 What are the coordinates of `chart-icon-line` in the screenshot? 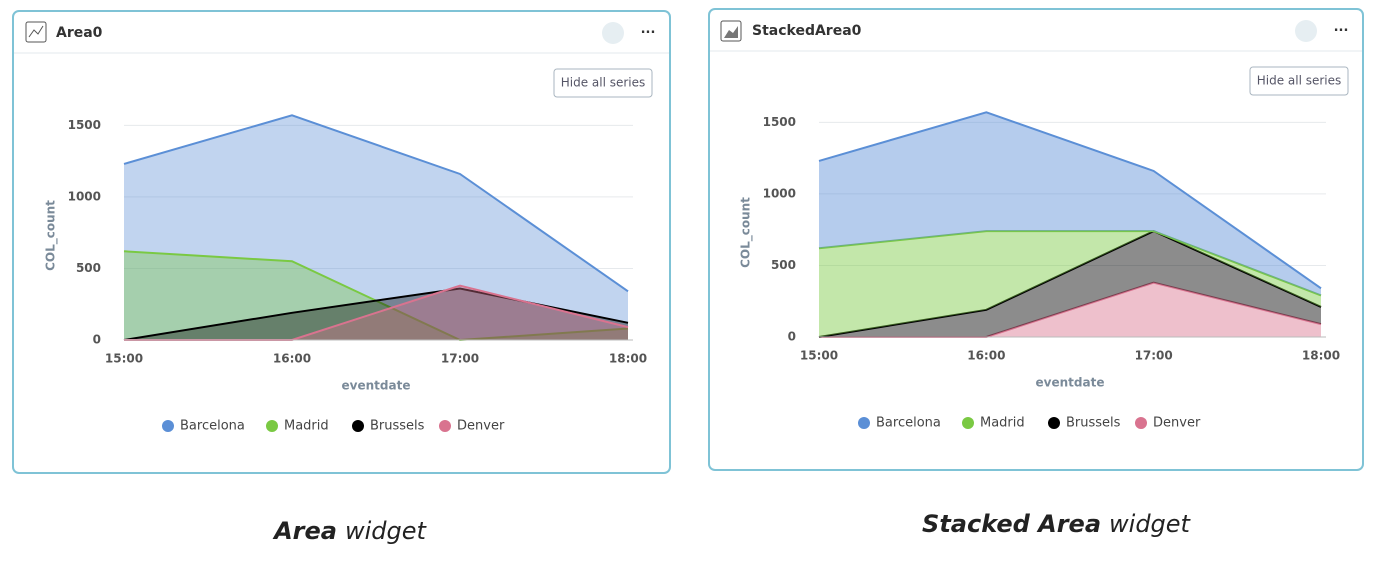 It's located at (36, 31).